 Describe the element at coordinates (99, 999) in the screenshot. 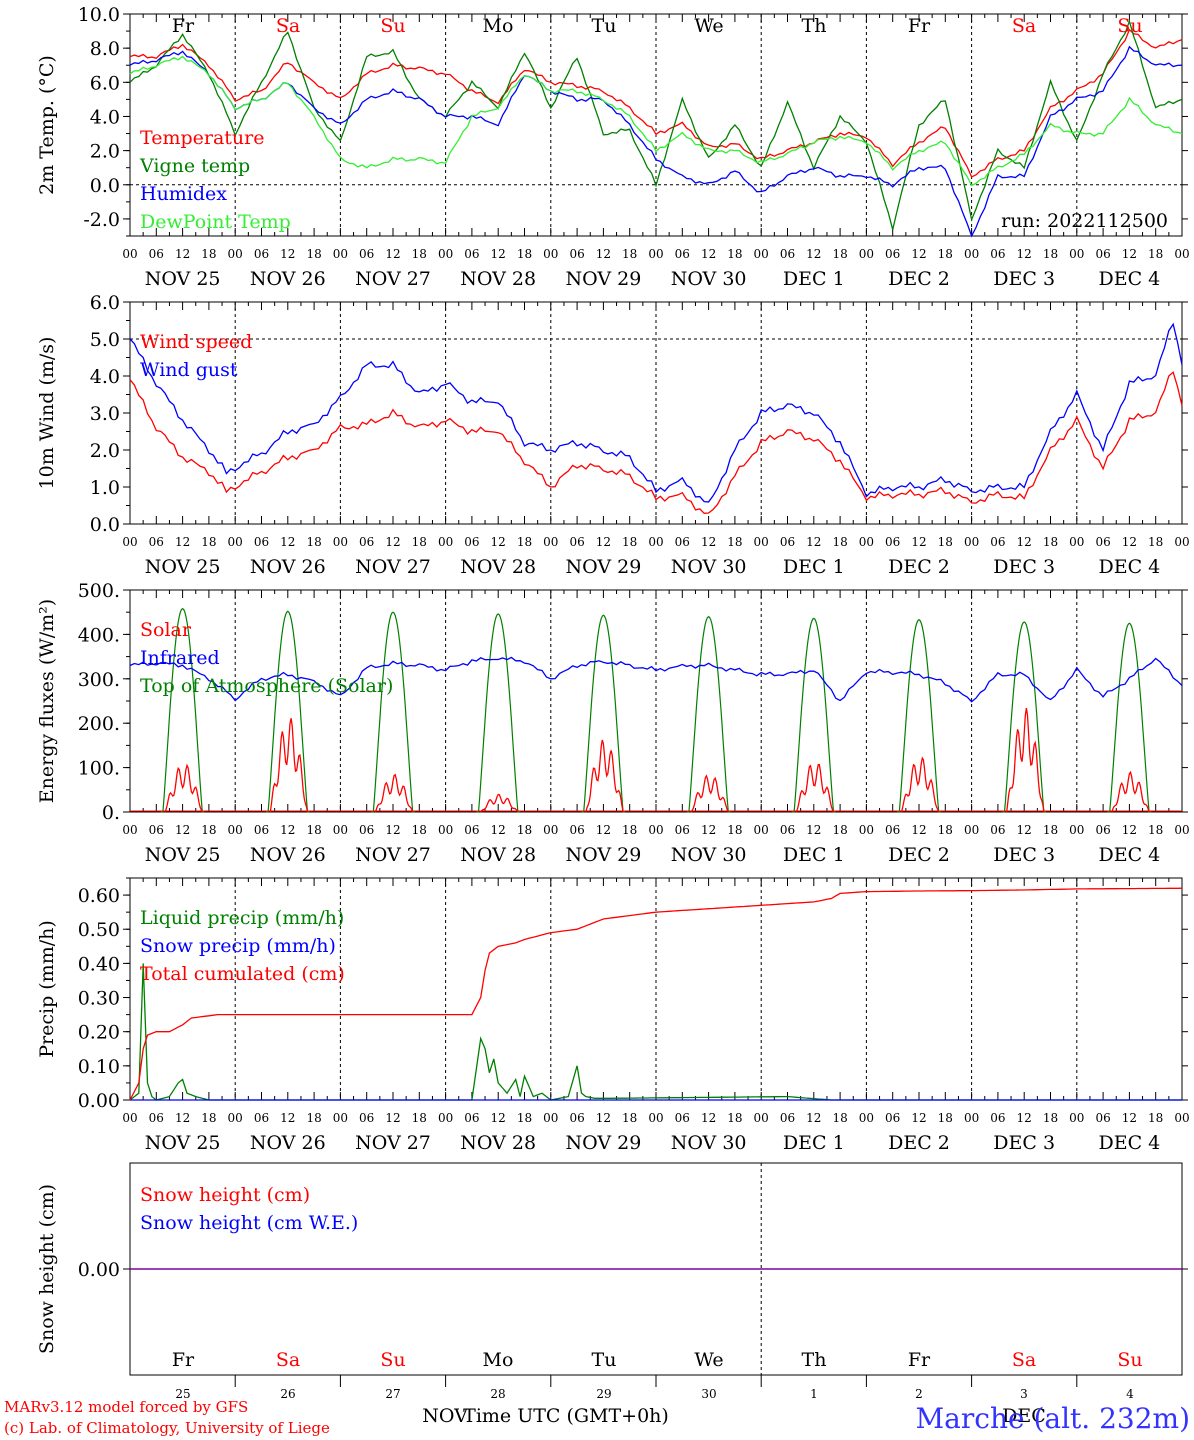

I see `y-tick-label: 0.30` at that location.